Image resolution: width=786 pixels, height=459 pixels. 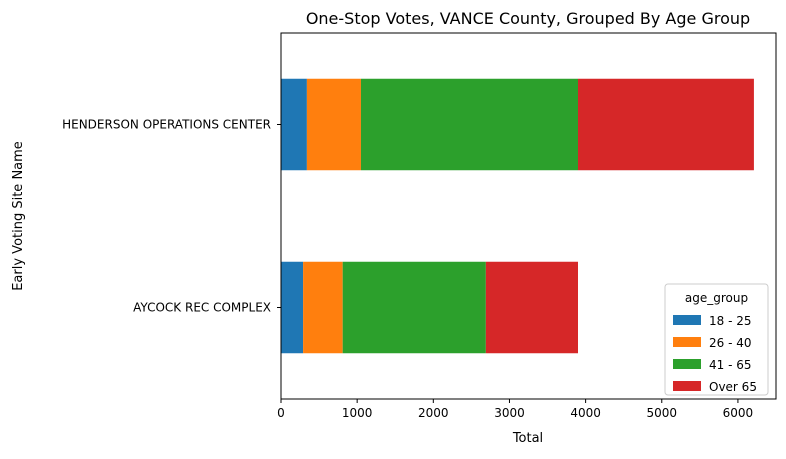 What do you see at coordinates (661, 413) in the screenshot?
I see `x-tick-label-5: 5000` at bounding box center [661, 413].